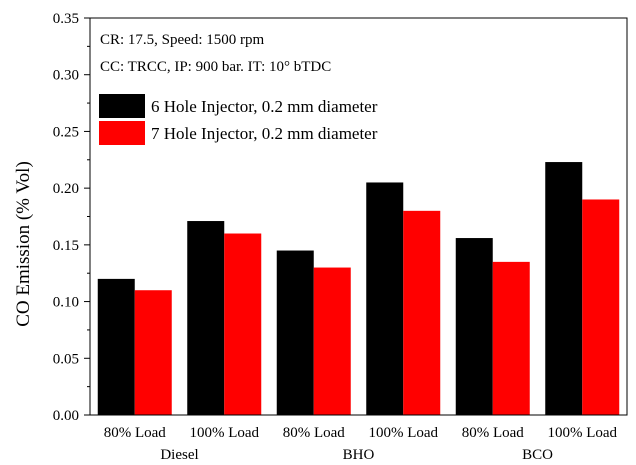 This screenshot has width=636, height=465. I want to click on y-tick-label-6: 0.25, so click(66, 132).